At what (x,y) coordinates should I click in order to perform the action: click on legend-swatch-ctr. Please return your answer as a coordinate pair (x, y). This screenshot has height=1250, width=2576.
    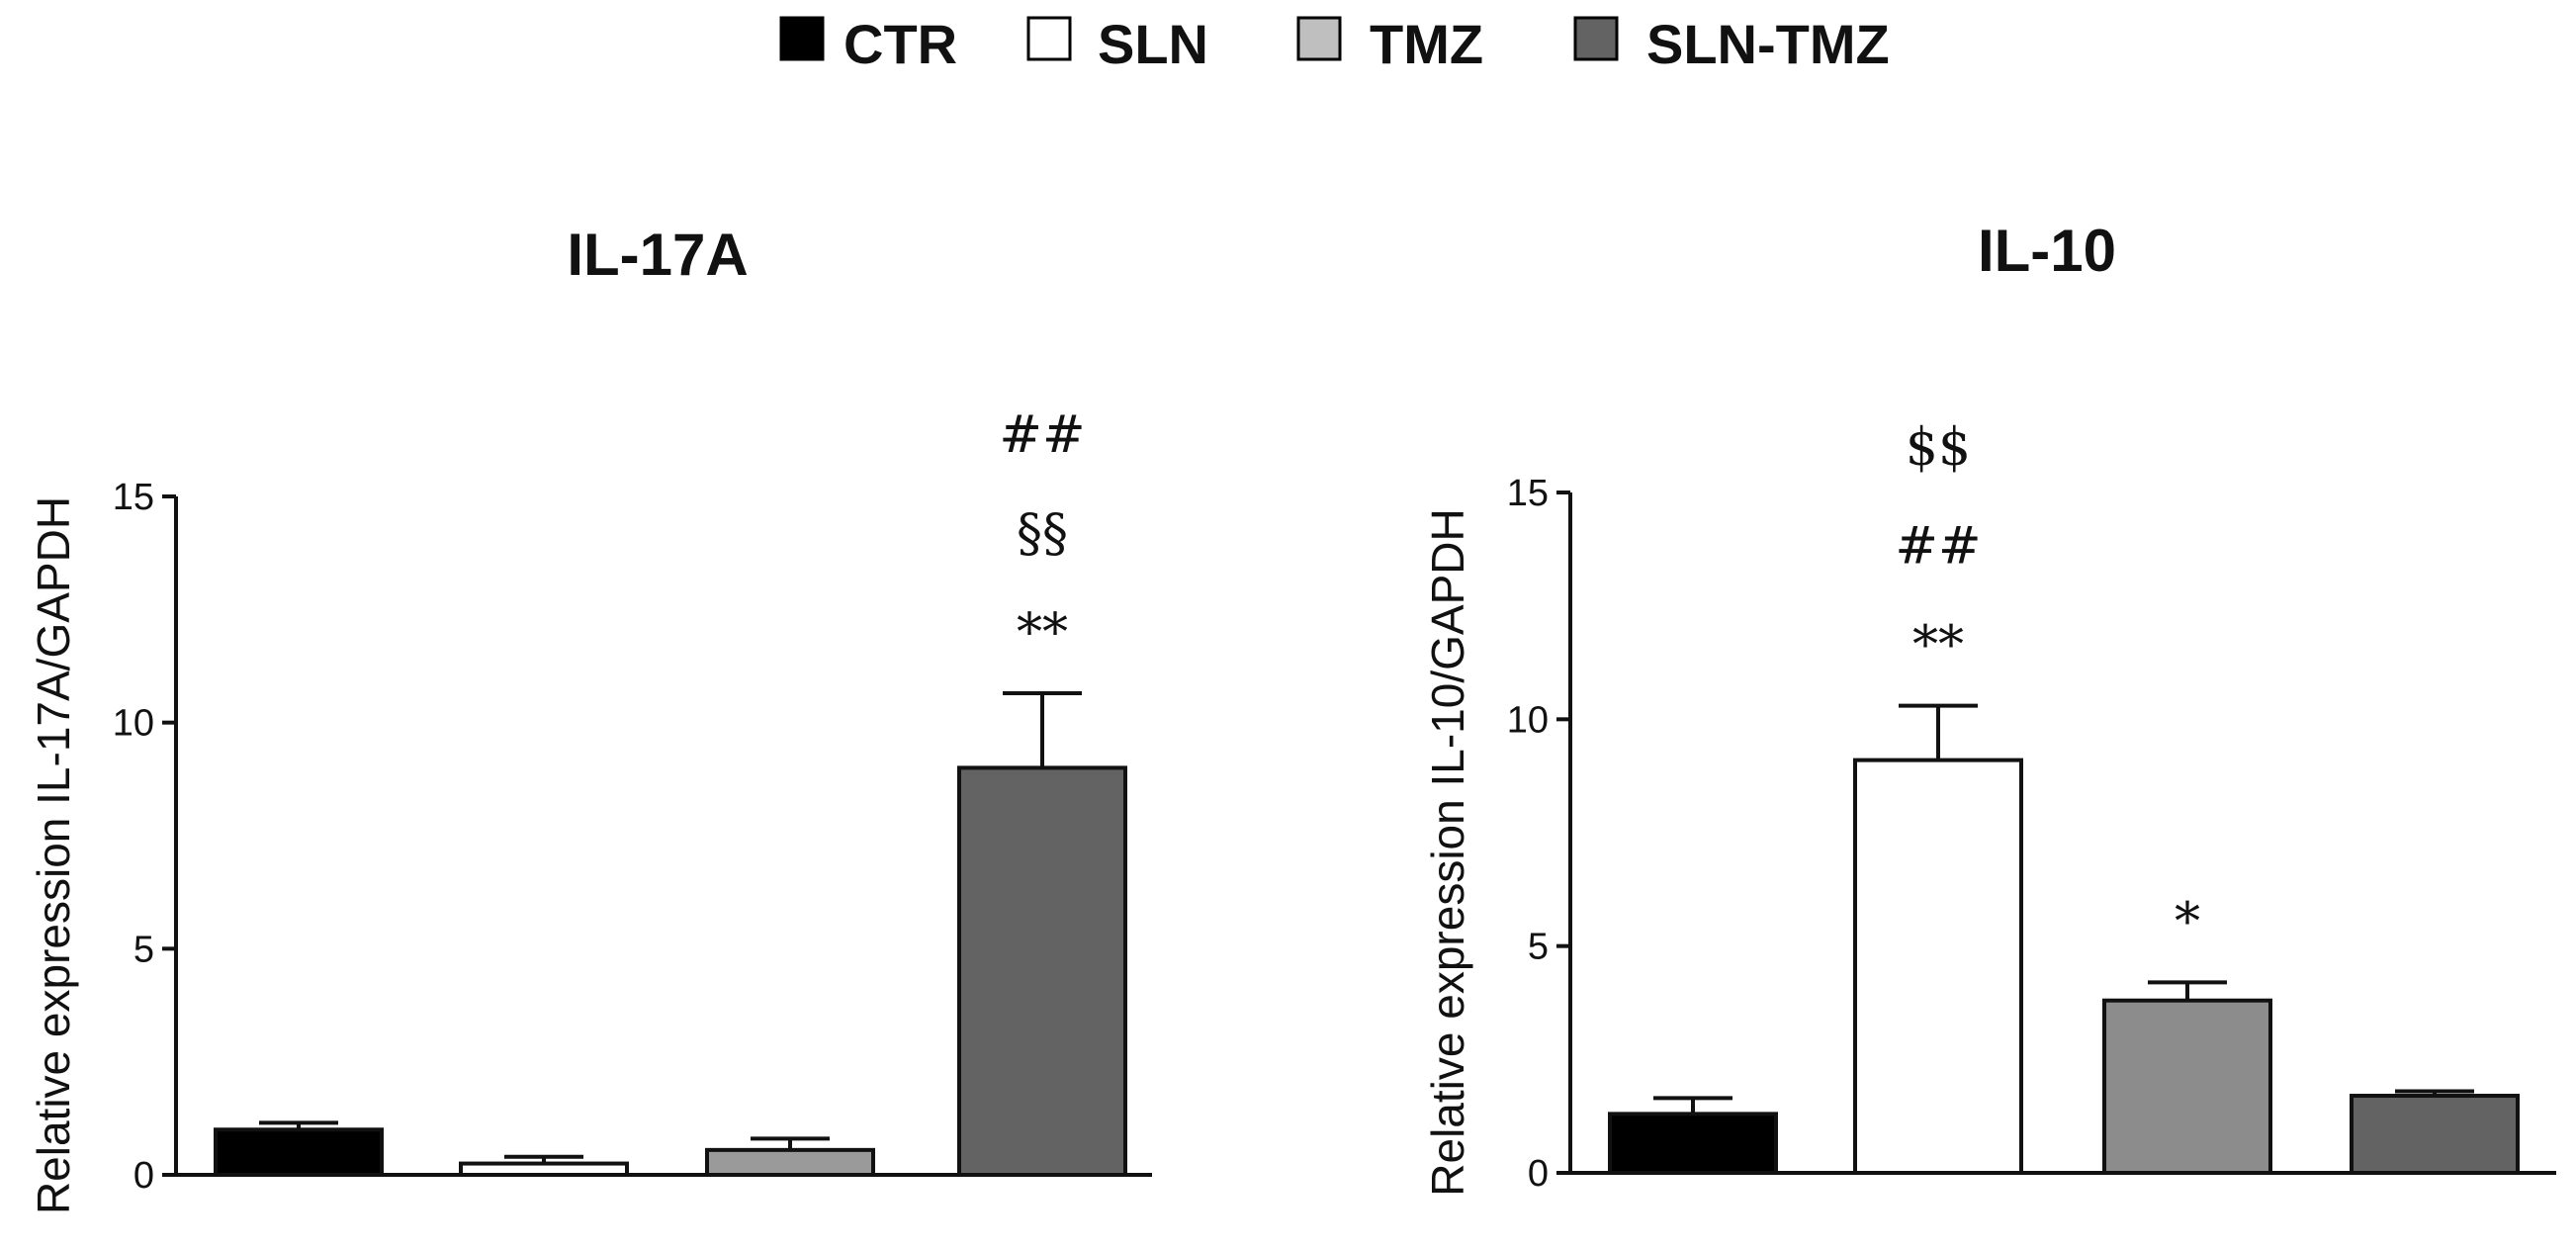
    Looking at the image, I should click on (802, 39).